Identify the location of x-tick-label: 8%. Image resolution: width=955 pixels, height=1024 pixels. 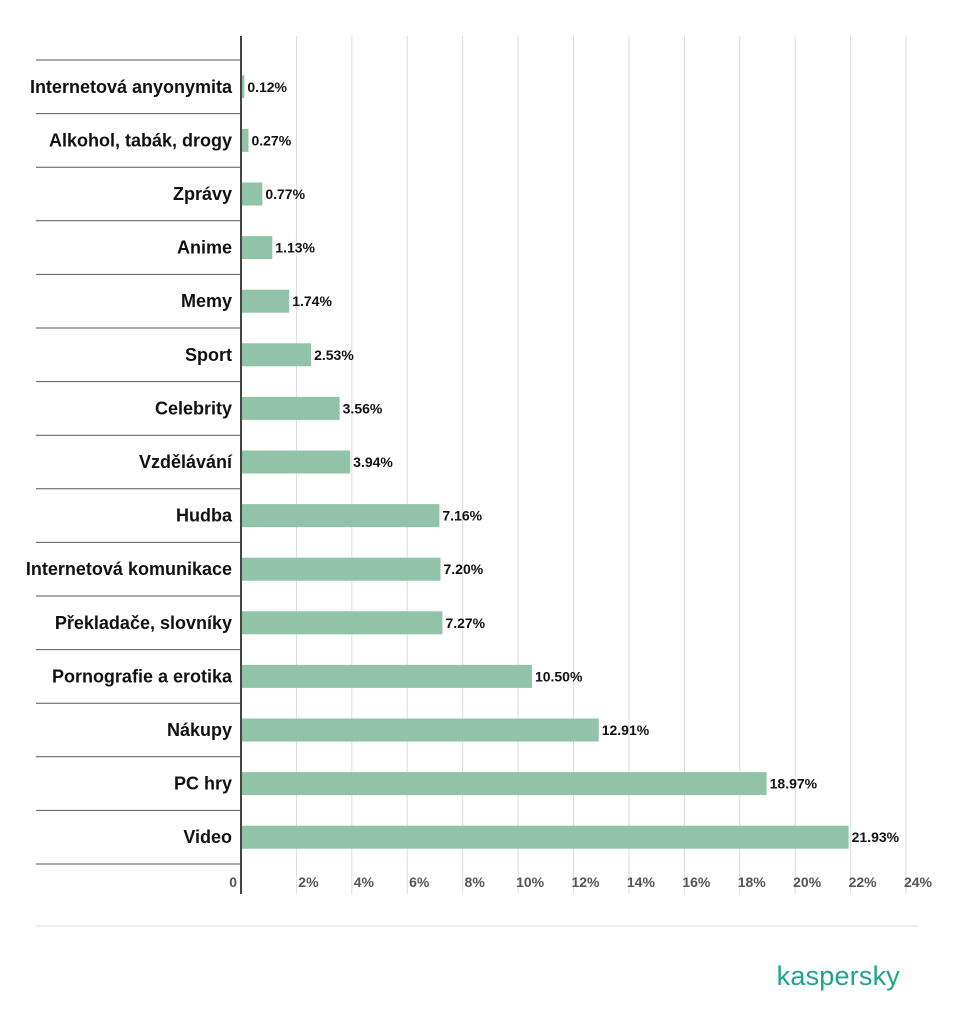
(475, 882).